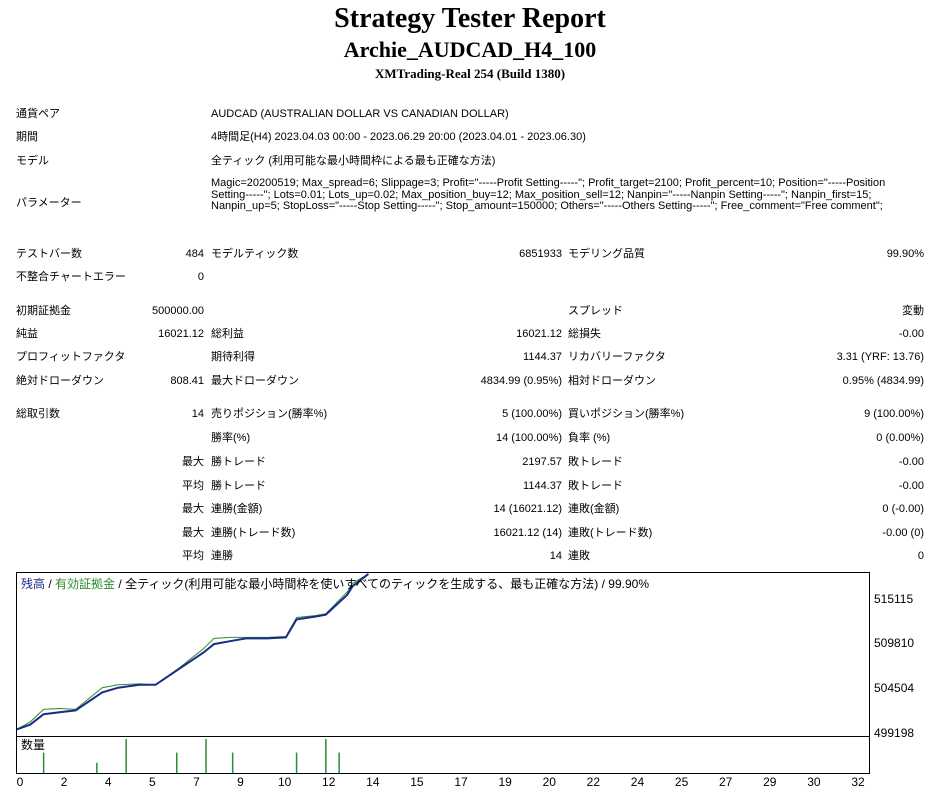 The width and height of the screenshot is (940, 802). Describe the element at coordinates (255, 254) in the screenshot. I see `ticks-label: モデルティック数` at that location.